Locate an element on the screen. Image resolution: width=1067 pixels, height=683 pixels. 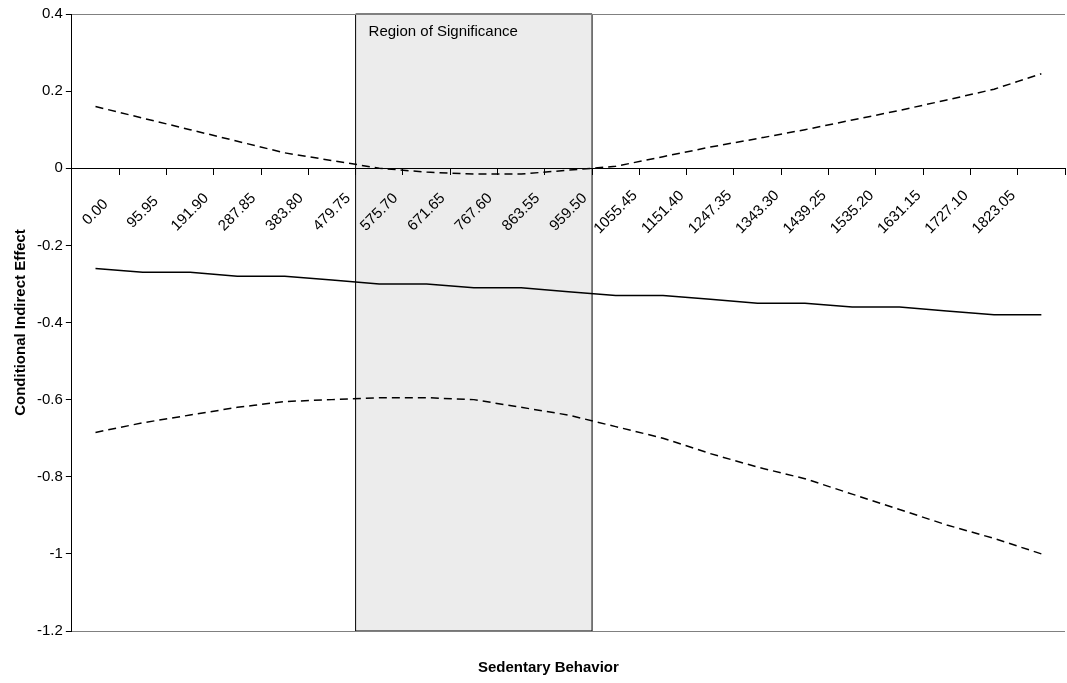
y-tick-label: 0.4 is located at coordinates (52, 13).